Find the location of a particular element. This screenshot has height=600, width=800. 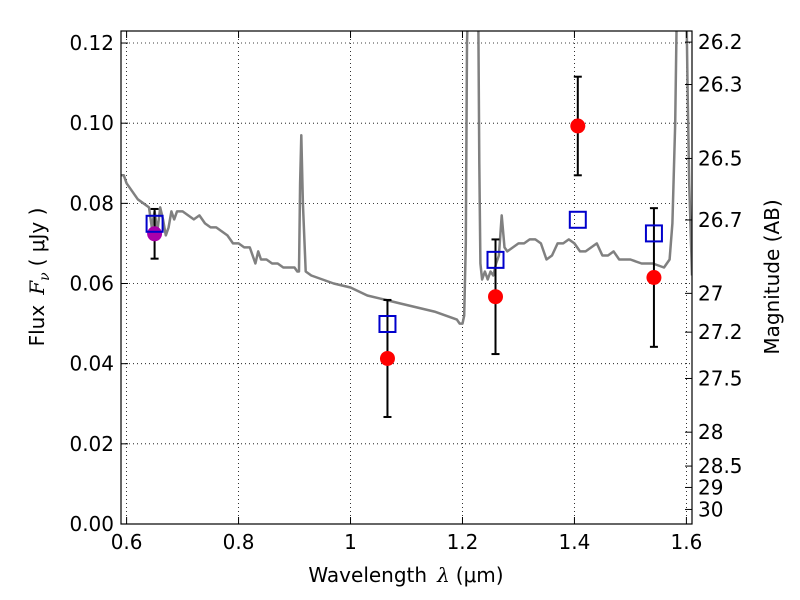

y-axis-ticks: 0.00 0.02 0.04 0.06 0.08 0.10 0.12 is located at coordinates (98, 283).